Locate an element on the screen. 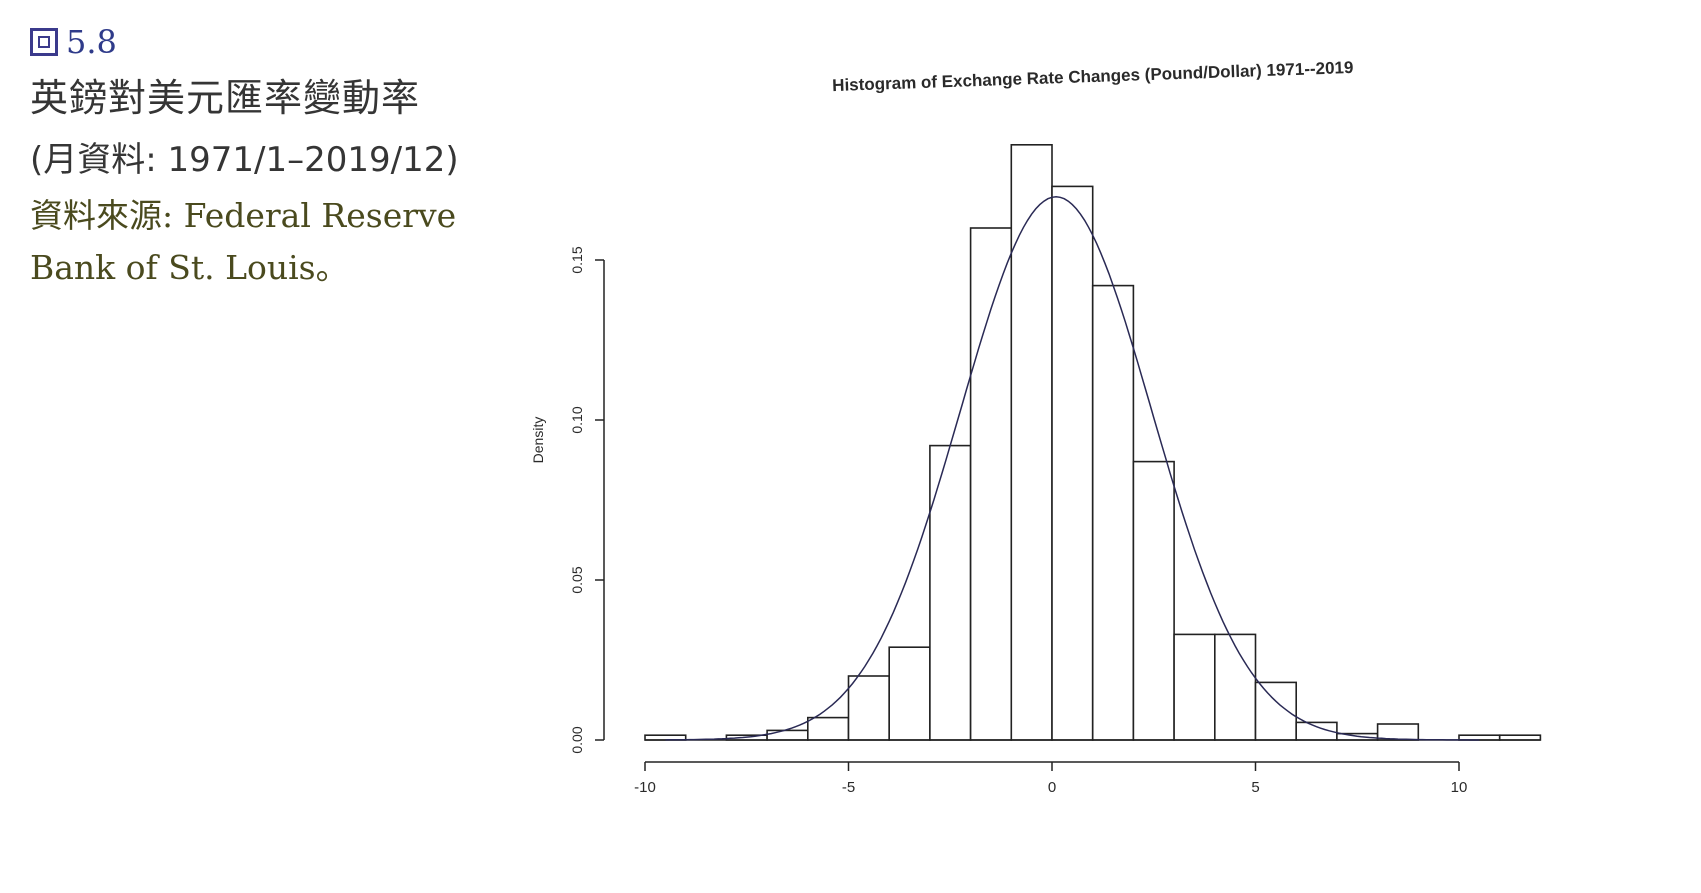 The width and height of the screenshot is (1701, 893). y-tick-label: 0.05 is located at coordinates (577, 579).